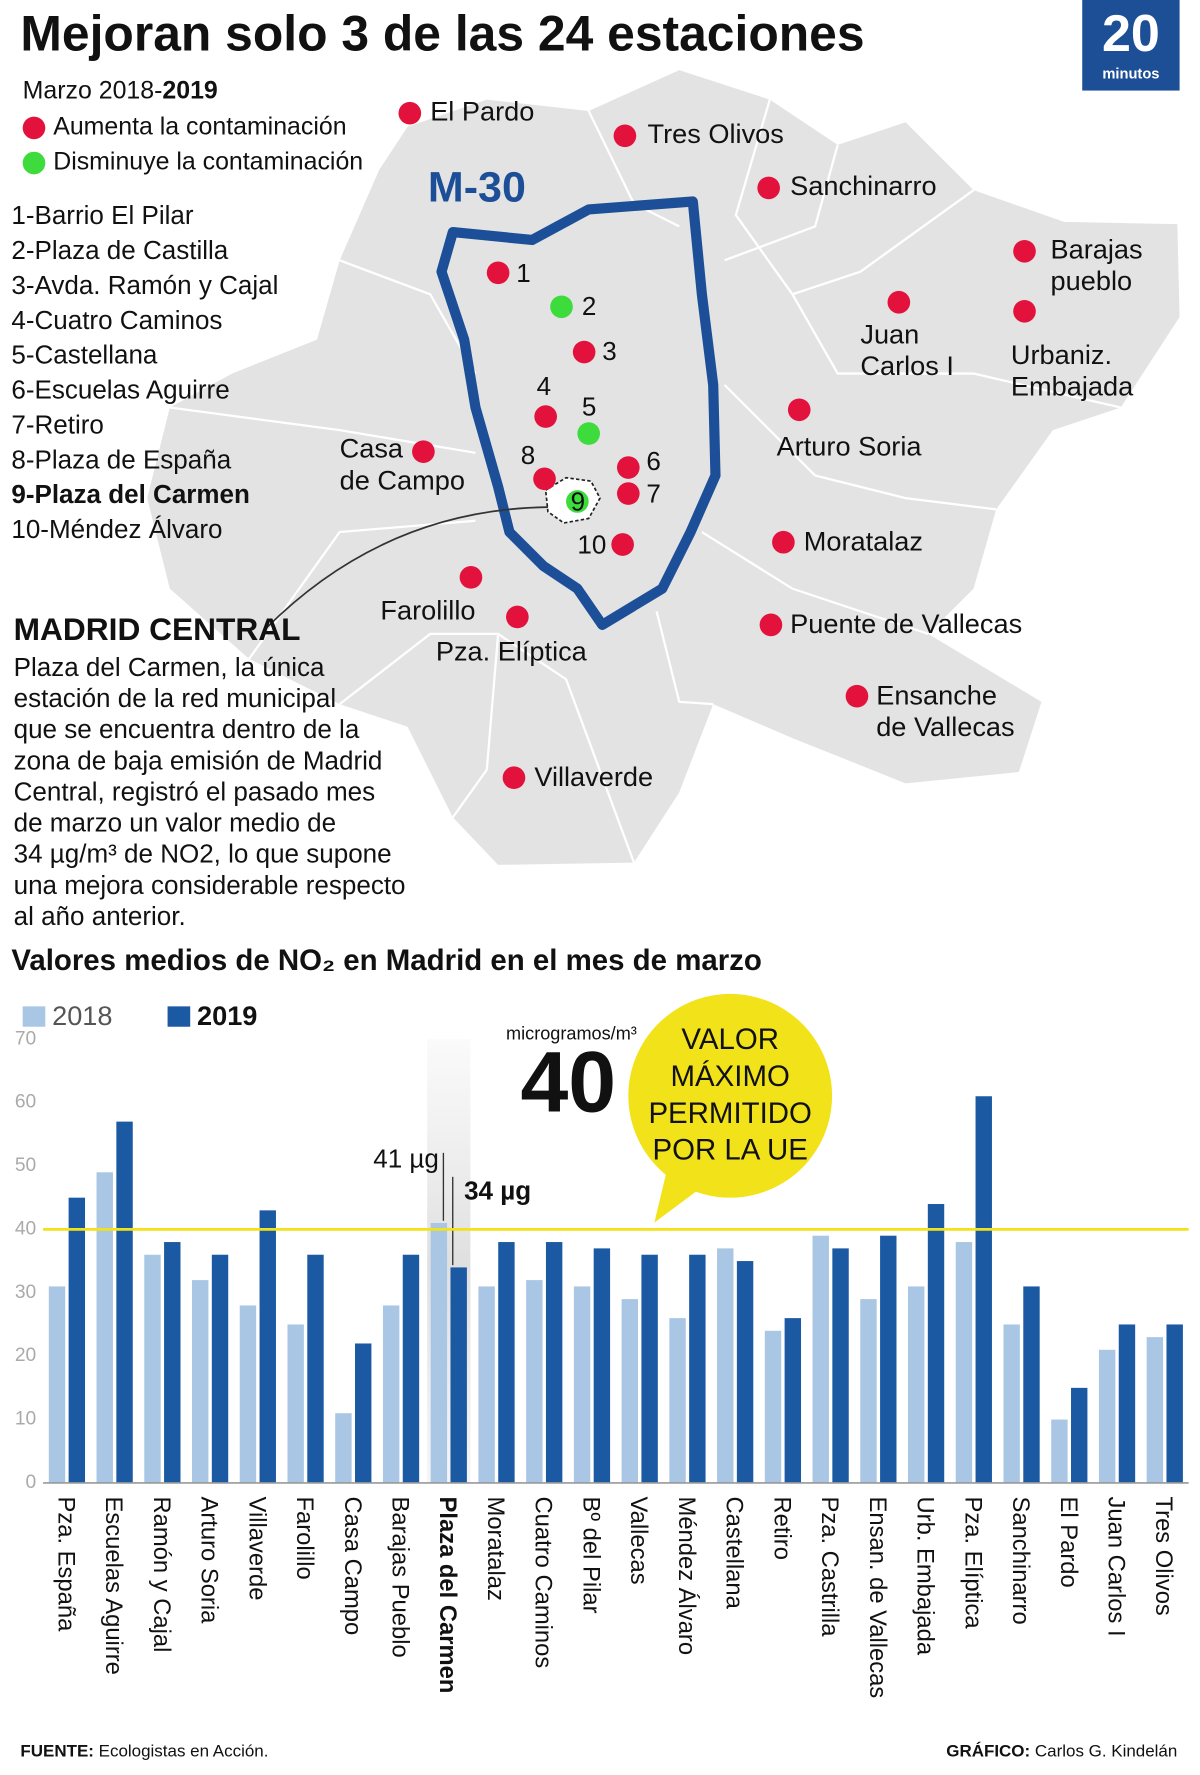 The width and height of the screenshot is (1200, 1775). I want to click on period-prefix: Marzo 2018-, so click(93, 90).